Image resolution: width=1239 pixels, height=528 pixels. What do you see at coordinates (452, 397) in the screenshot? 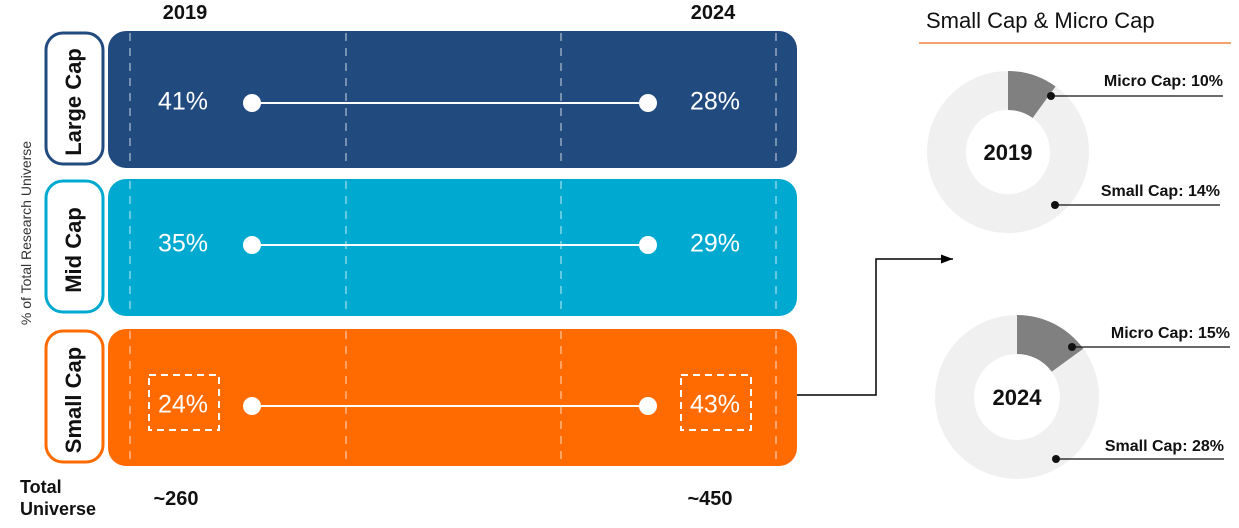
I see `row-band-small-cap` at bounding box center [452, 397].